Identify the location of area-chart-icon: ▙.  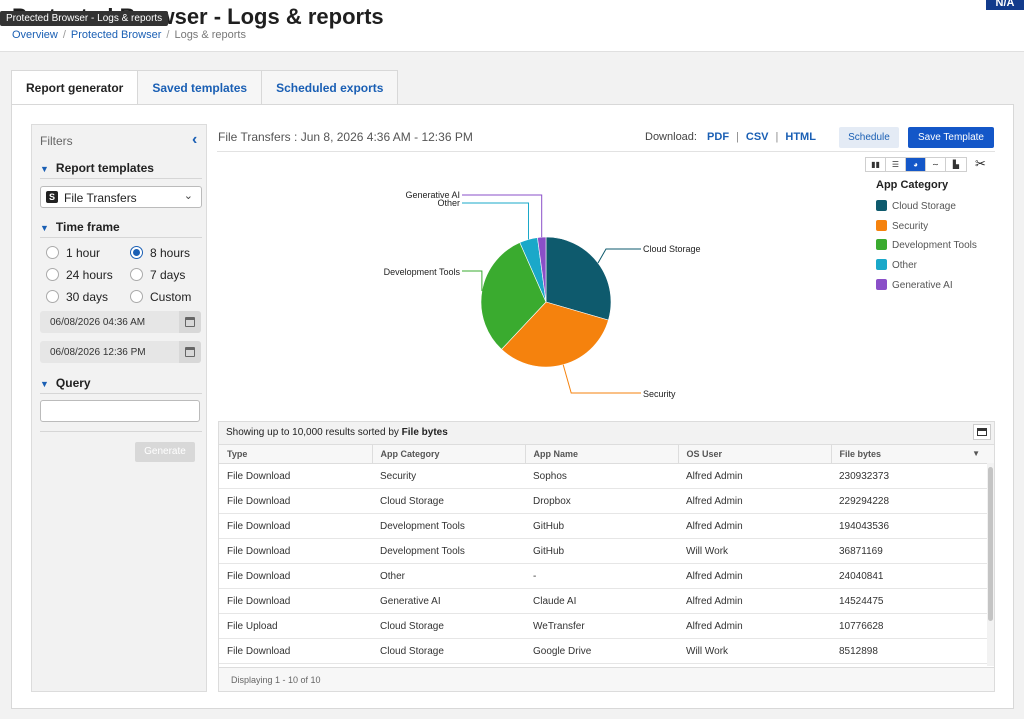
(956, 164).